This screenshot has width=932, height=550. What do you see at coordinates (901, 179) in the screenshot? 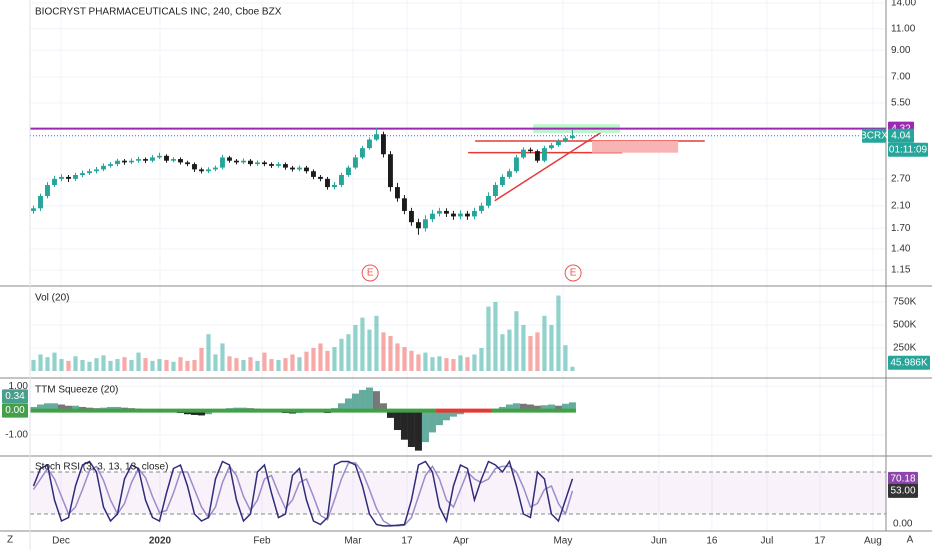
I see `y-tick-label: 2.70` at bounding box center [901, 179].